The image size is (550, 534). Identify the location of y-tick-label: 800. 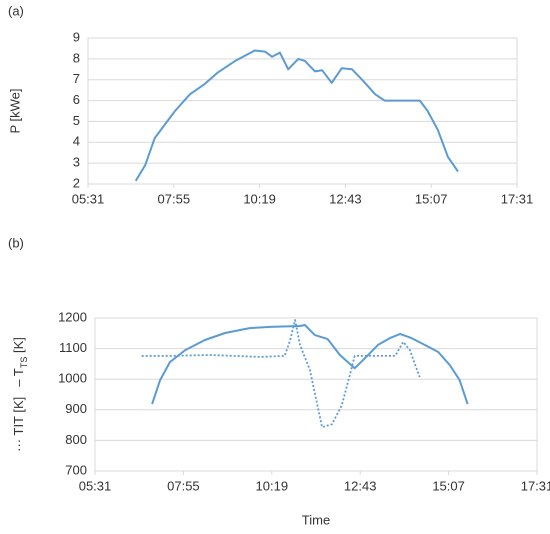
(76, 439).